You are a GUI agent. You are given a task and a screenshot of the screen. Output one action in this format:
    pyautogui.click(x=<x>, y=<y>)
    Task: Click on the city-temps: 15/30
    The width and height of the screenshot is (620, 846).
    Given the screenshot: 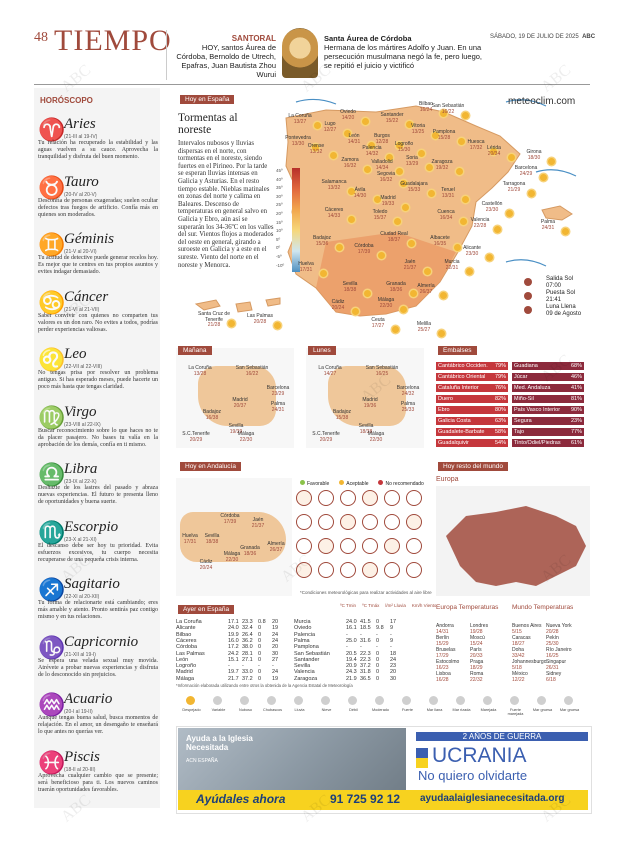 What is the action you would take?
    pyautogui.click(x=404, y=149)
    